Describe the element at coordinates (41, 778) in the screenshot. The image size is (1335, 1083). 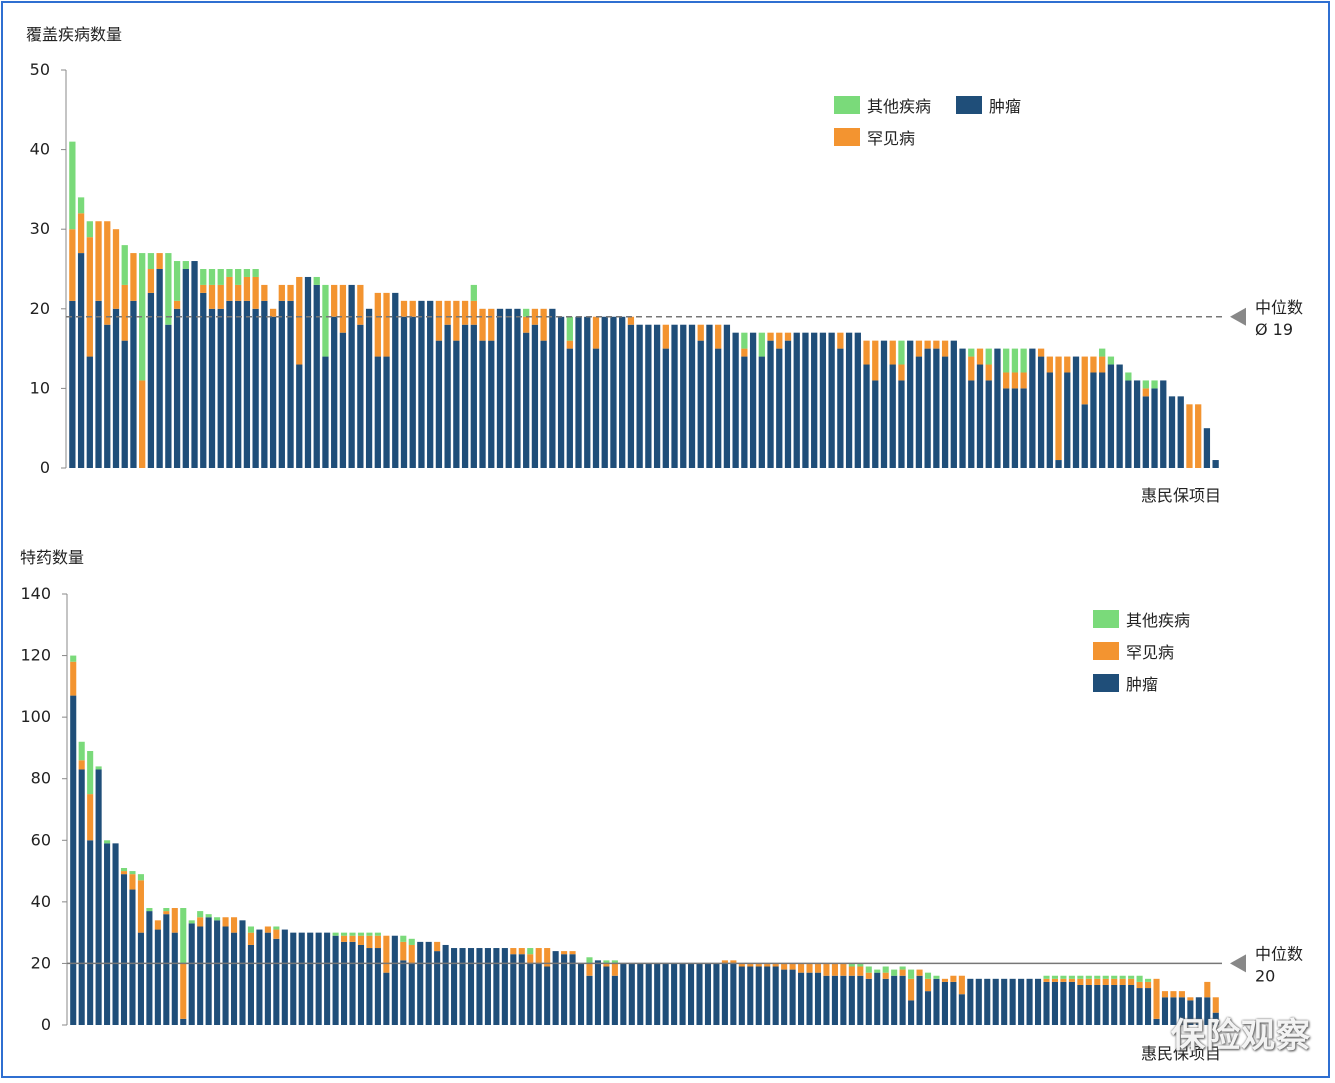
I see `chart2-y-tick-label: 80` at that location.